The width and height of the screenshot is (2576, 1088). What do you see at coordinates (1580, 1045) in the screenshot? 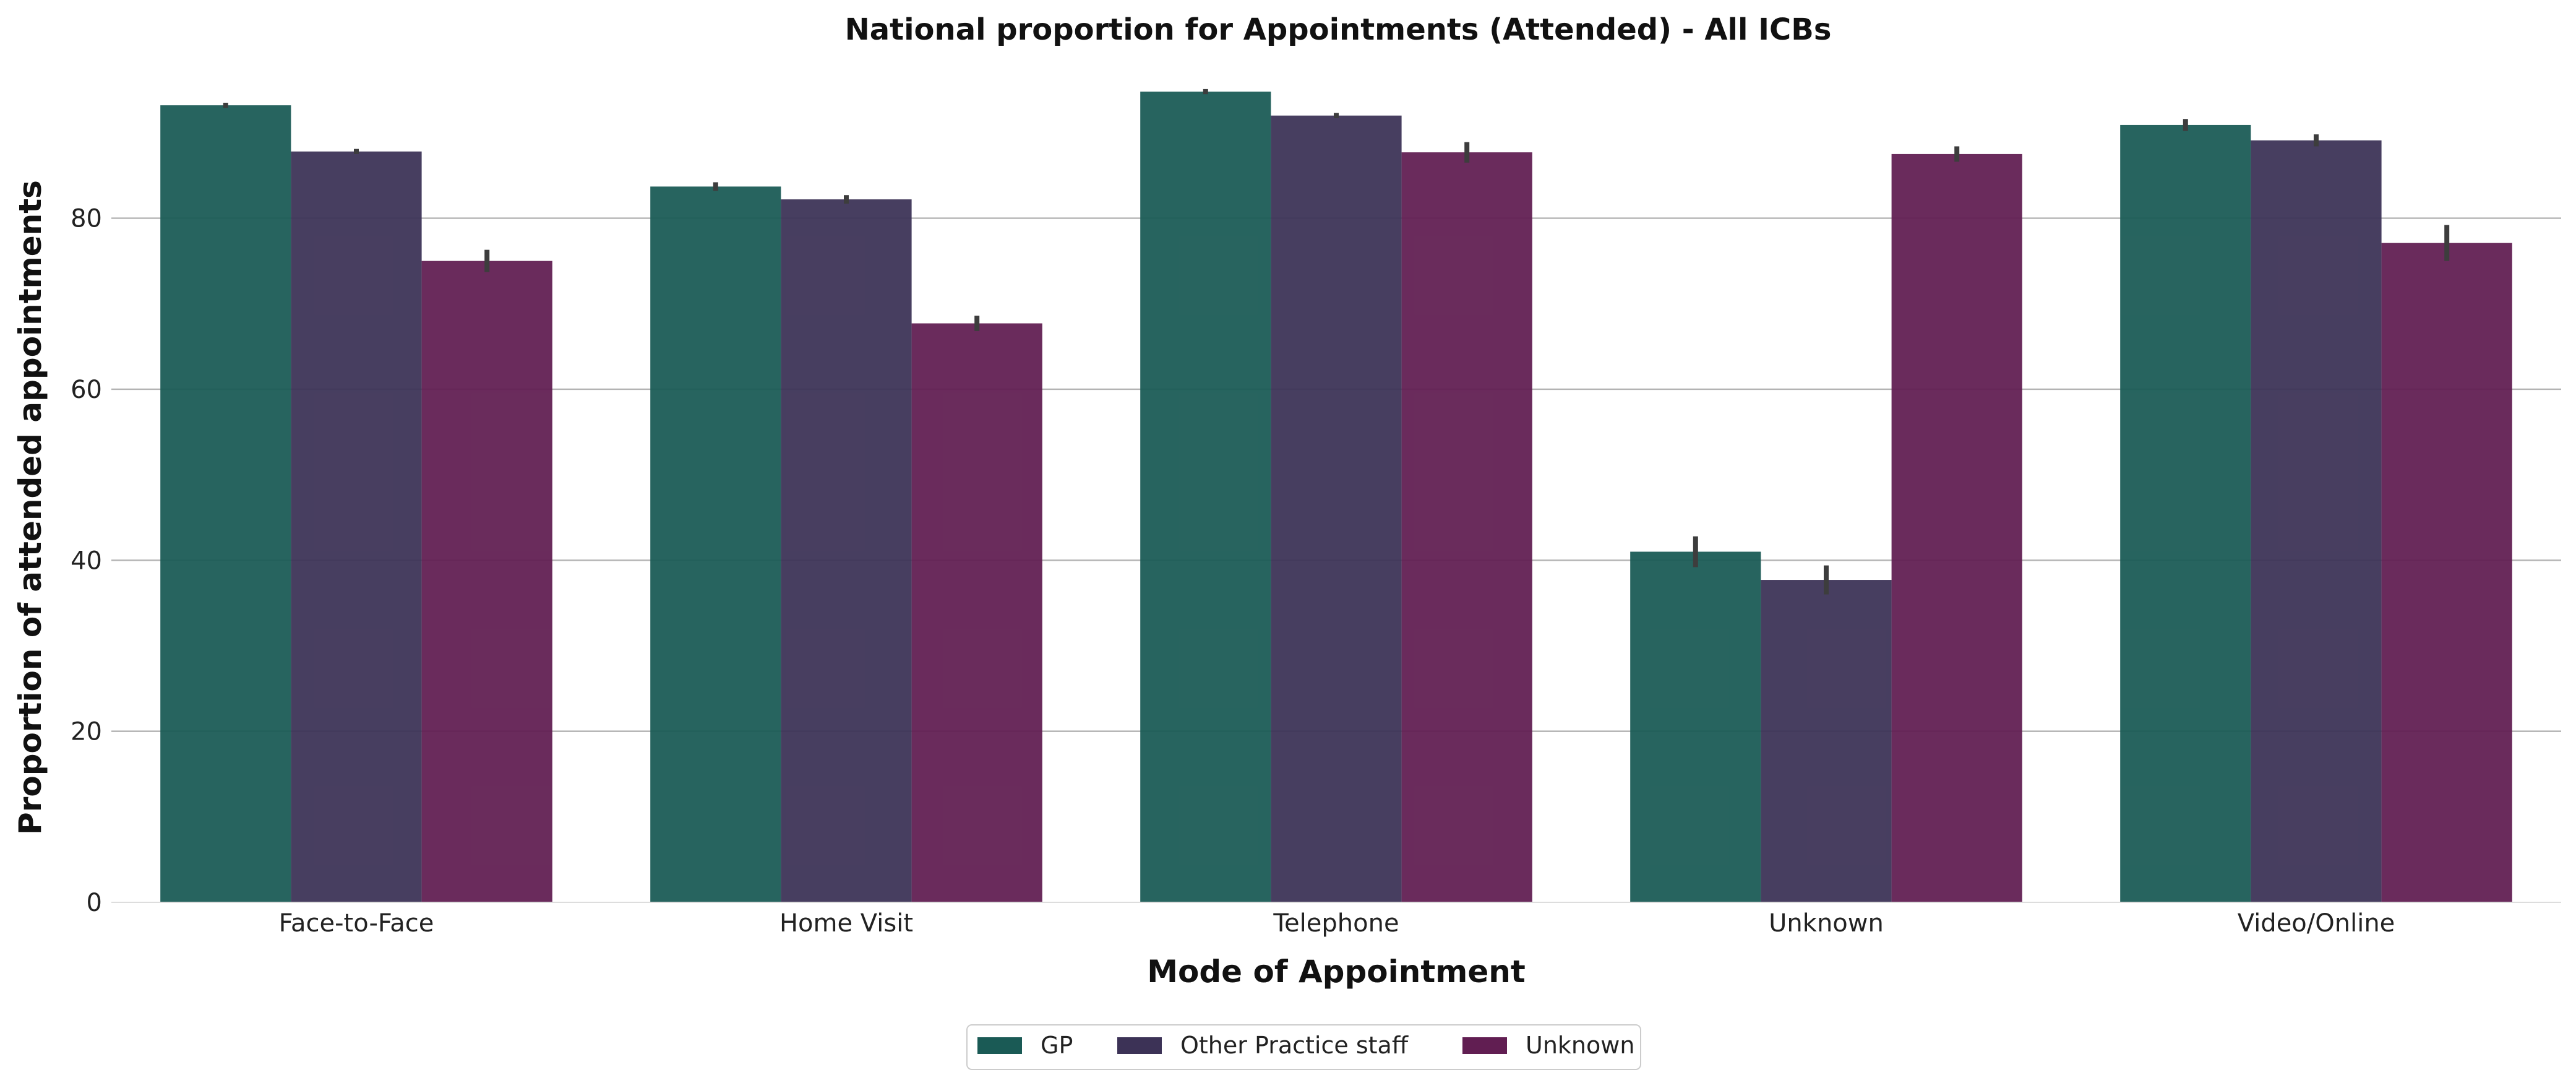
I see `legend-label: Unknown` at bounding box center [1580, 1045].